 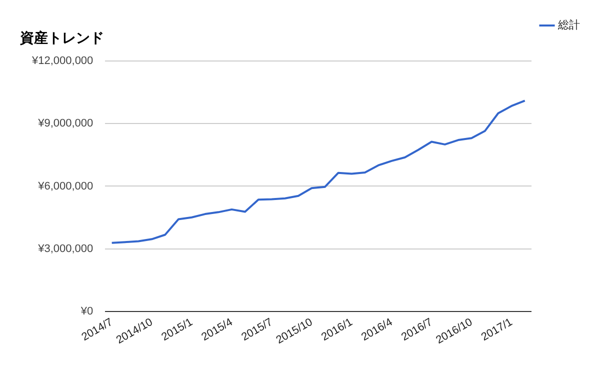 What do you see at coordinates (65, 124) in the screenshot?
I see `y-tick-label: ¥9,000,000` at bounding box center [65, 124].